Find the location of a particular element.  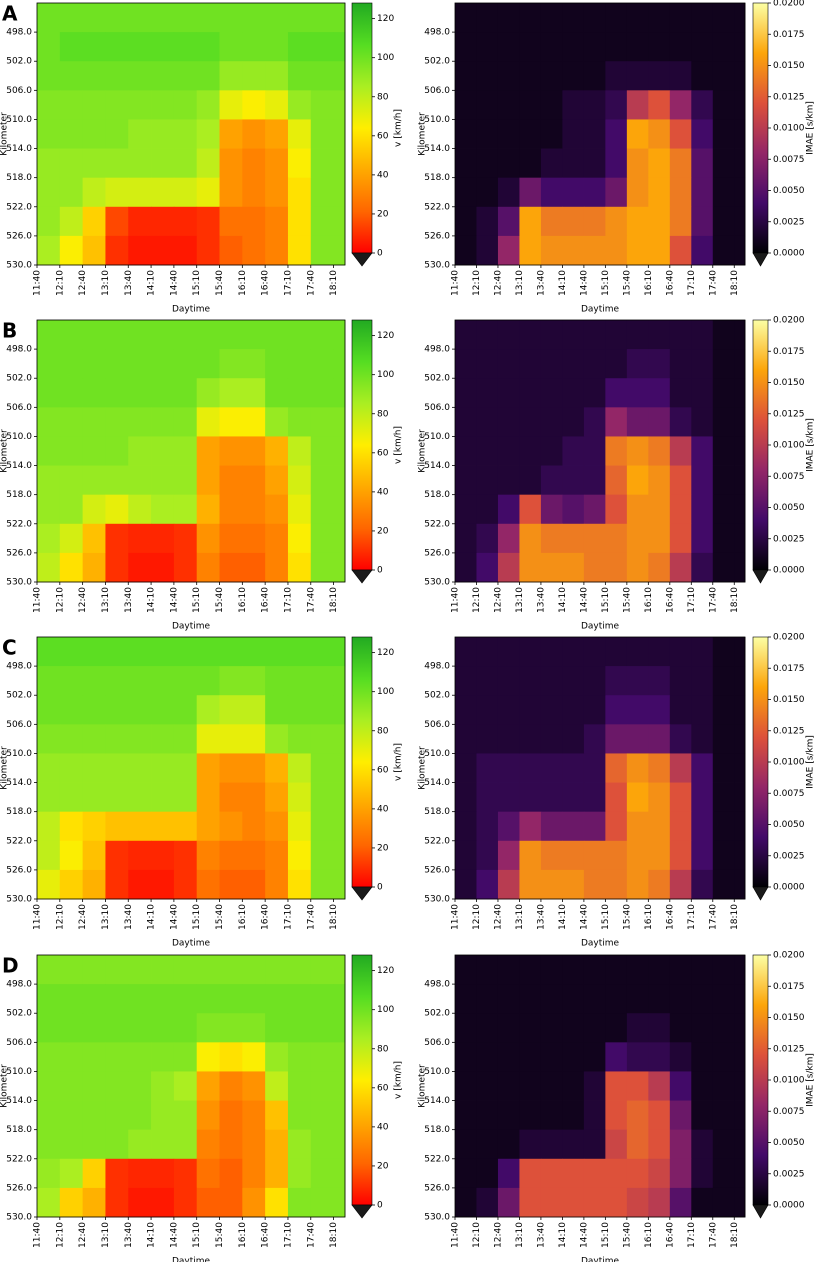

x-tick-label: 11:40 is located at coordinates (456, 283).